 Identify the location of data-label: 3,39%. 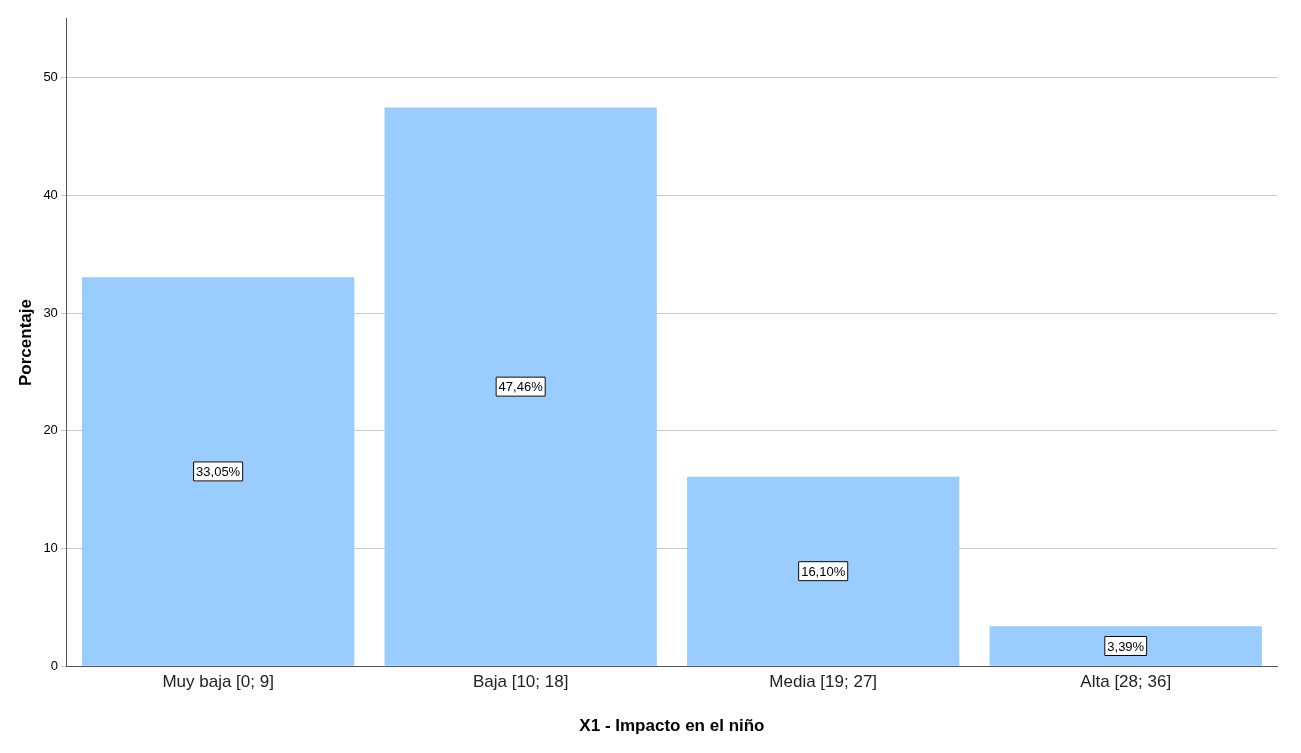
(1126, 646).